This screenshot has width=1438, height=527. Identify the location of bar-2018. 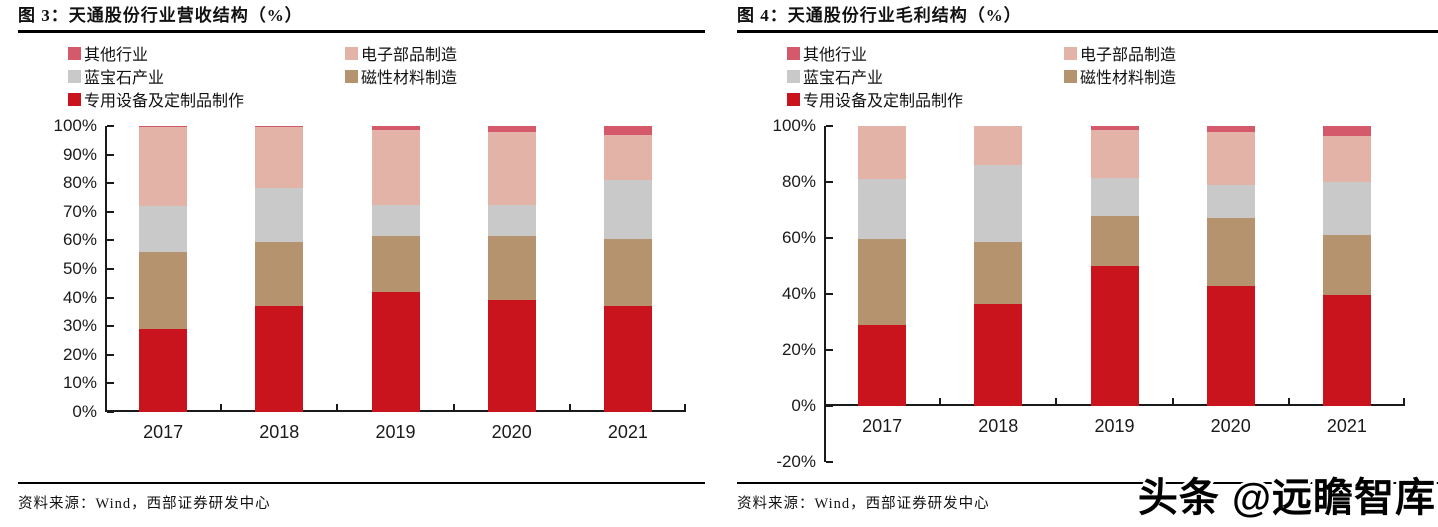
(998, 266).